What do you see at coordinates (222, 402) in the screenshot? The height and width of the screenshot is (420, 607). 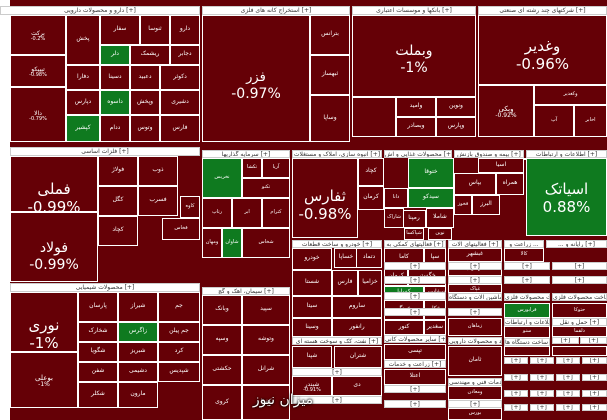 I see `stock-tile: کروی` at bounding box center [222, 402].